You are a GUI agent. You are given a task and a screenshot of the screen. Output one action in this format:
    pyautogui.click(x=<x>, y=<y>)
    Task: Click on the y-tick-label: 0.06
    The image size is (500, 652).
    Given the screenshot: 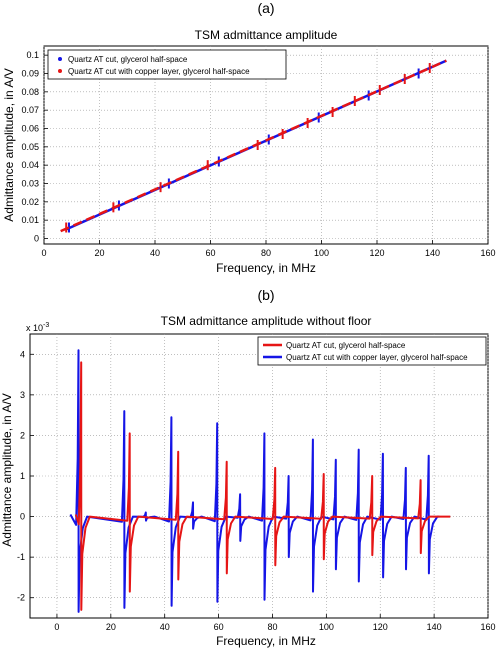 What is the action you would take?
    pyautogui.click(x=30, y=129)
    